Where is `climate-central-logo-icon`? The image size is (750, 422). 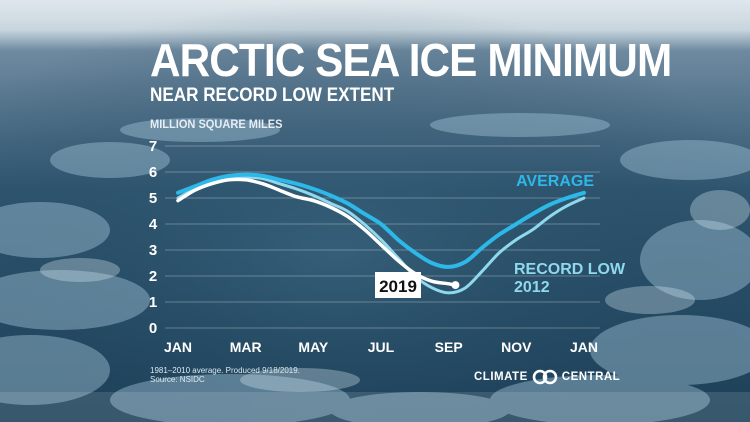 climate-central-logo-icon is located at coordinates (545, 377).